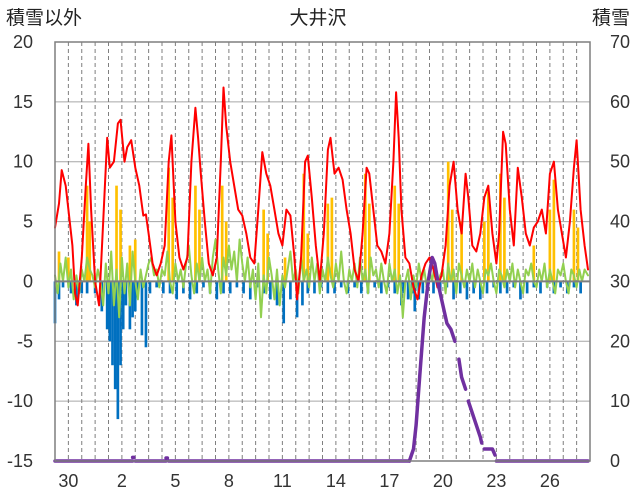 The image size is (636, 501). What do you see at coordinates (620, 102) in the screenshot?
I see `right-tick-label: 60` at bounding box center [620, 102].